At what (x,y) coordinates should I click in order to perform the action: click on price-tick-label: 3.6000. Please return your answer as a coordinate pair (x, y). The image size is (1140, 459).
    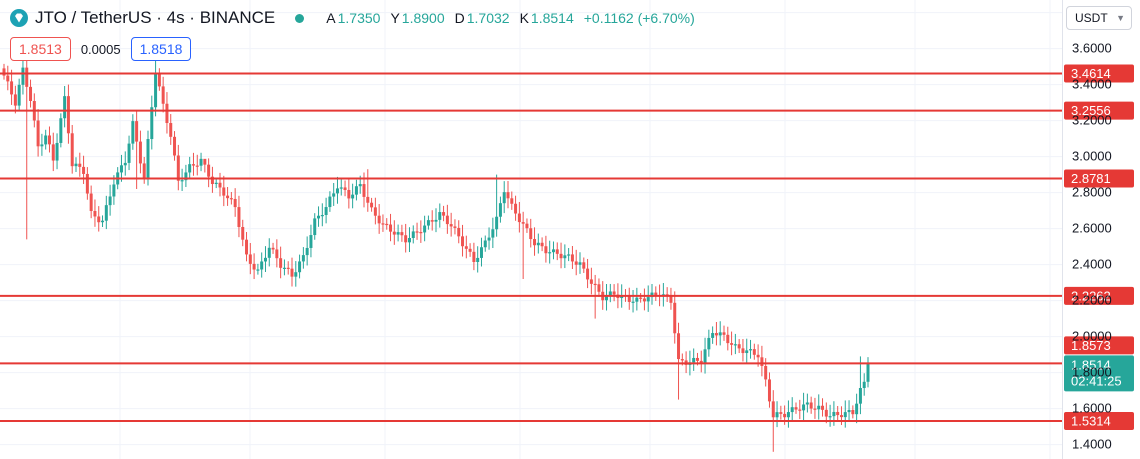
    Looking at the image, I should click on (1092, 48).